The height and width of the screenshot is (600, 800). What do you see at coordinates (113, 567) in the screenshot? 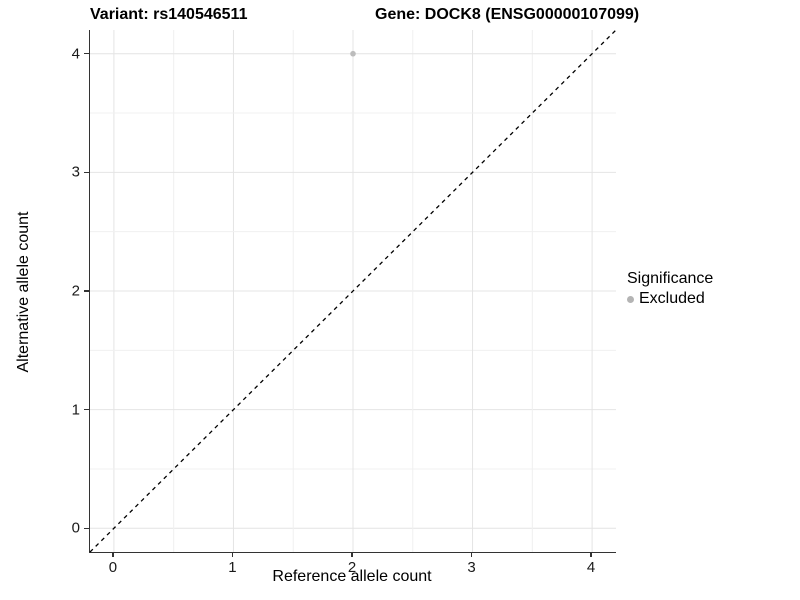
I see `x-tick-label: 0` at bounding box center [113, 567].